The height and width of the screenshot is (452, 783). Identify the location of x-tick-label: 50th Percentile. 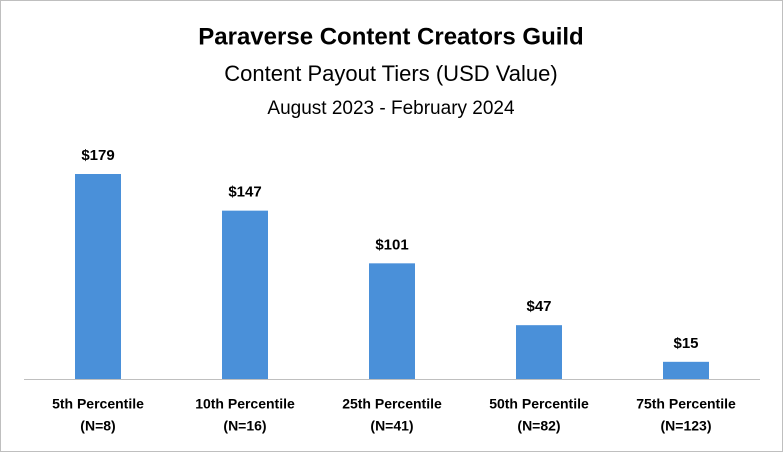
(539, 404).